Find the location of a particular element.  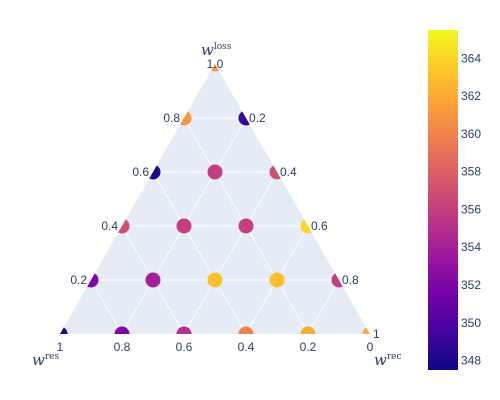

colorbar-tick-label: 348 is located at coordinates (471, 361).